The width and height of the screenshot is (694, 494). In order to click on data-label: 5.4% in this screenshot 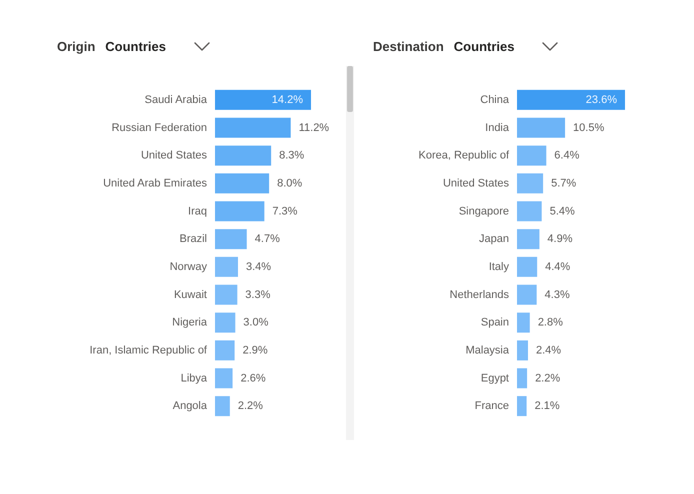, I will do `click(563, 211)`.